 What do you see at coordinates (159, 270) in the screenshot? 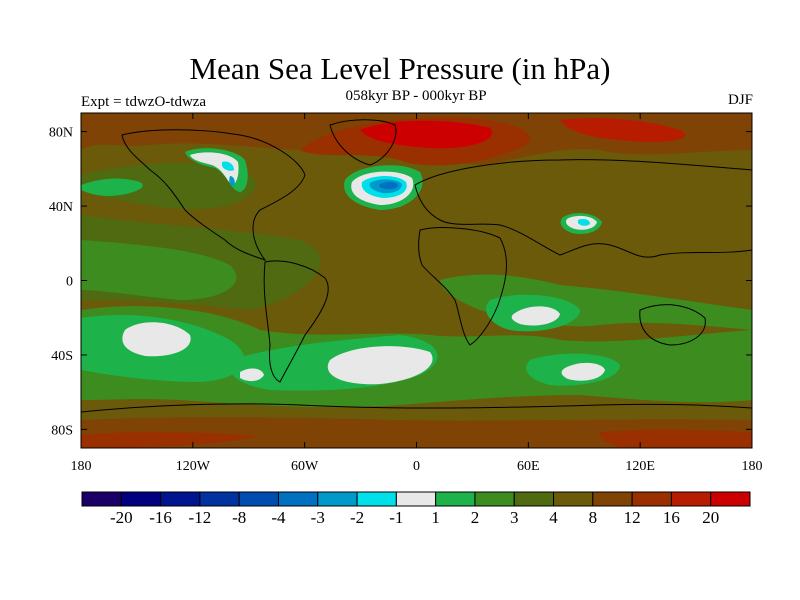
I see `east-pacific-band` at bounding box center [159, 270].